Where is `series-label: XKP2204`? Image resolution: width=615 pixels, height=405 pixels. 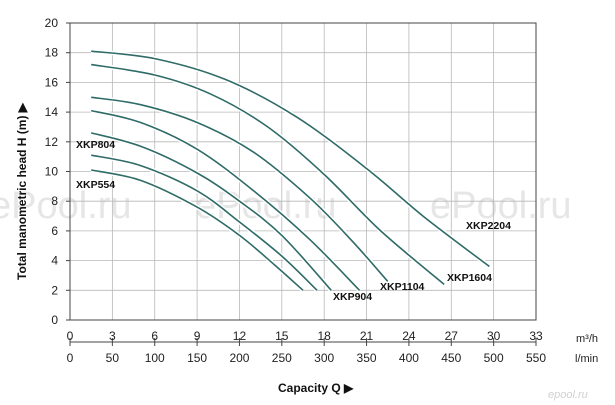
series-label: XKP2204 is located at coordinates (488, 226).